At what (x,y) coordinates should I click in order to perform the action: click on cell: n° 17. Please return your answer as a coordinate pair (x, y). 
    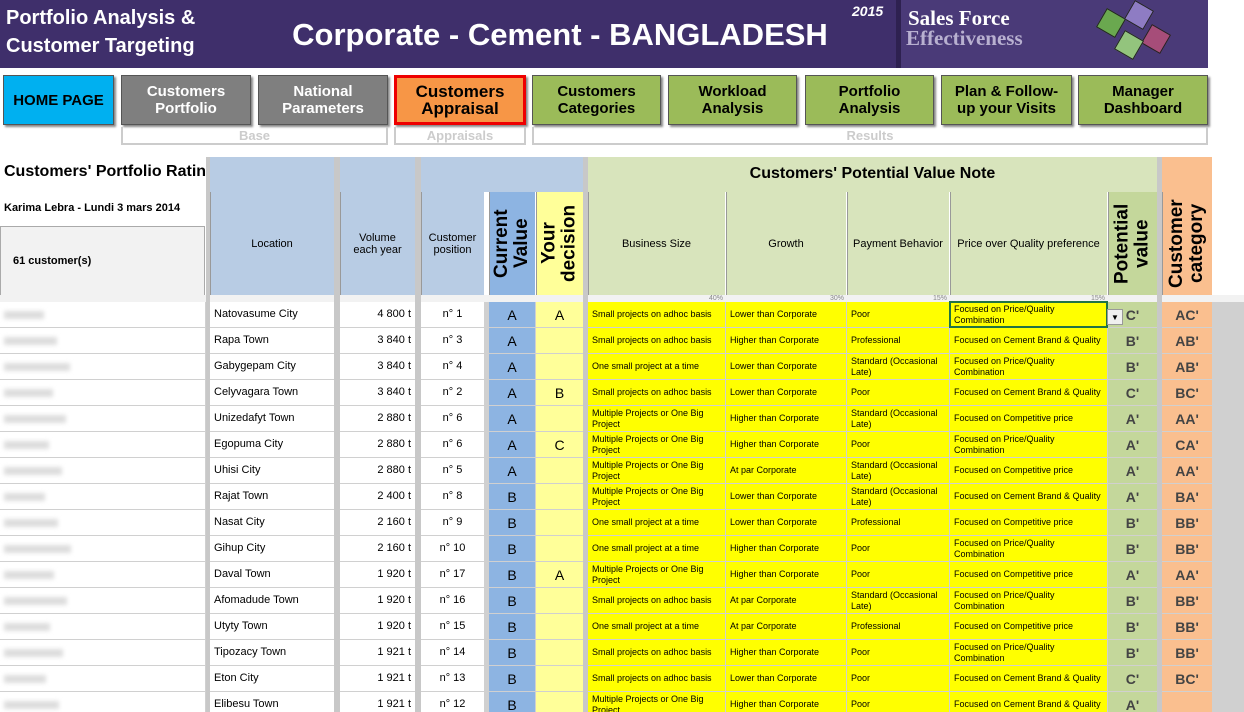
    Looking at the image, I should click on (452, 574).